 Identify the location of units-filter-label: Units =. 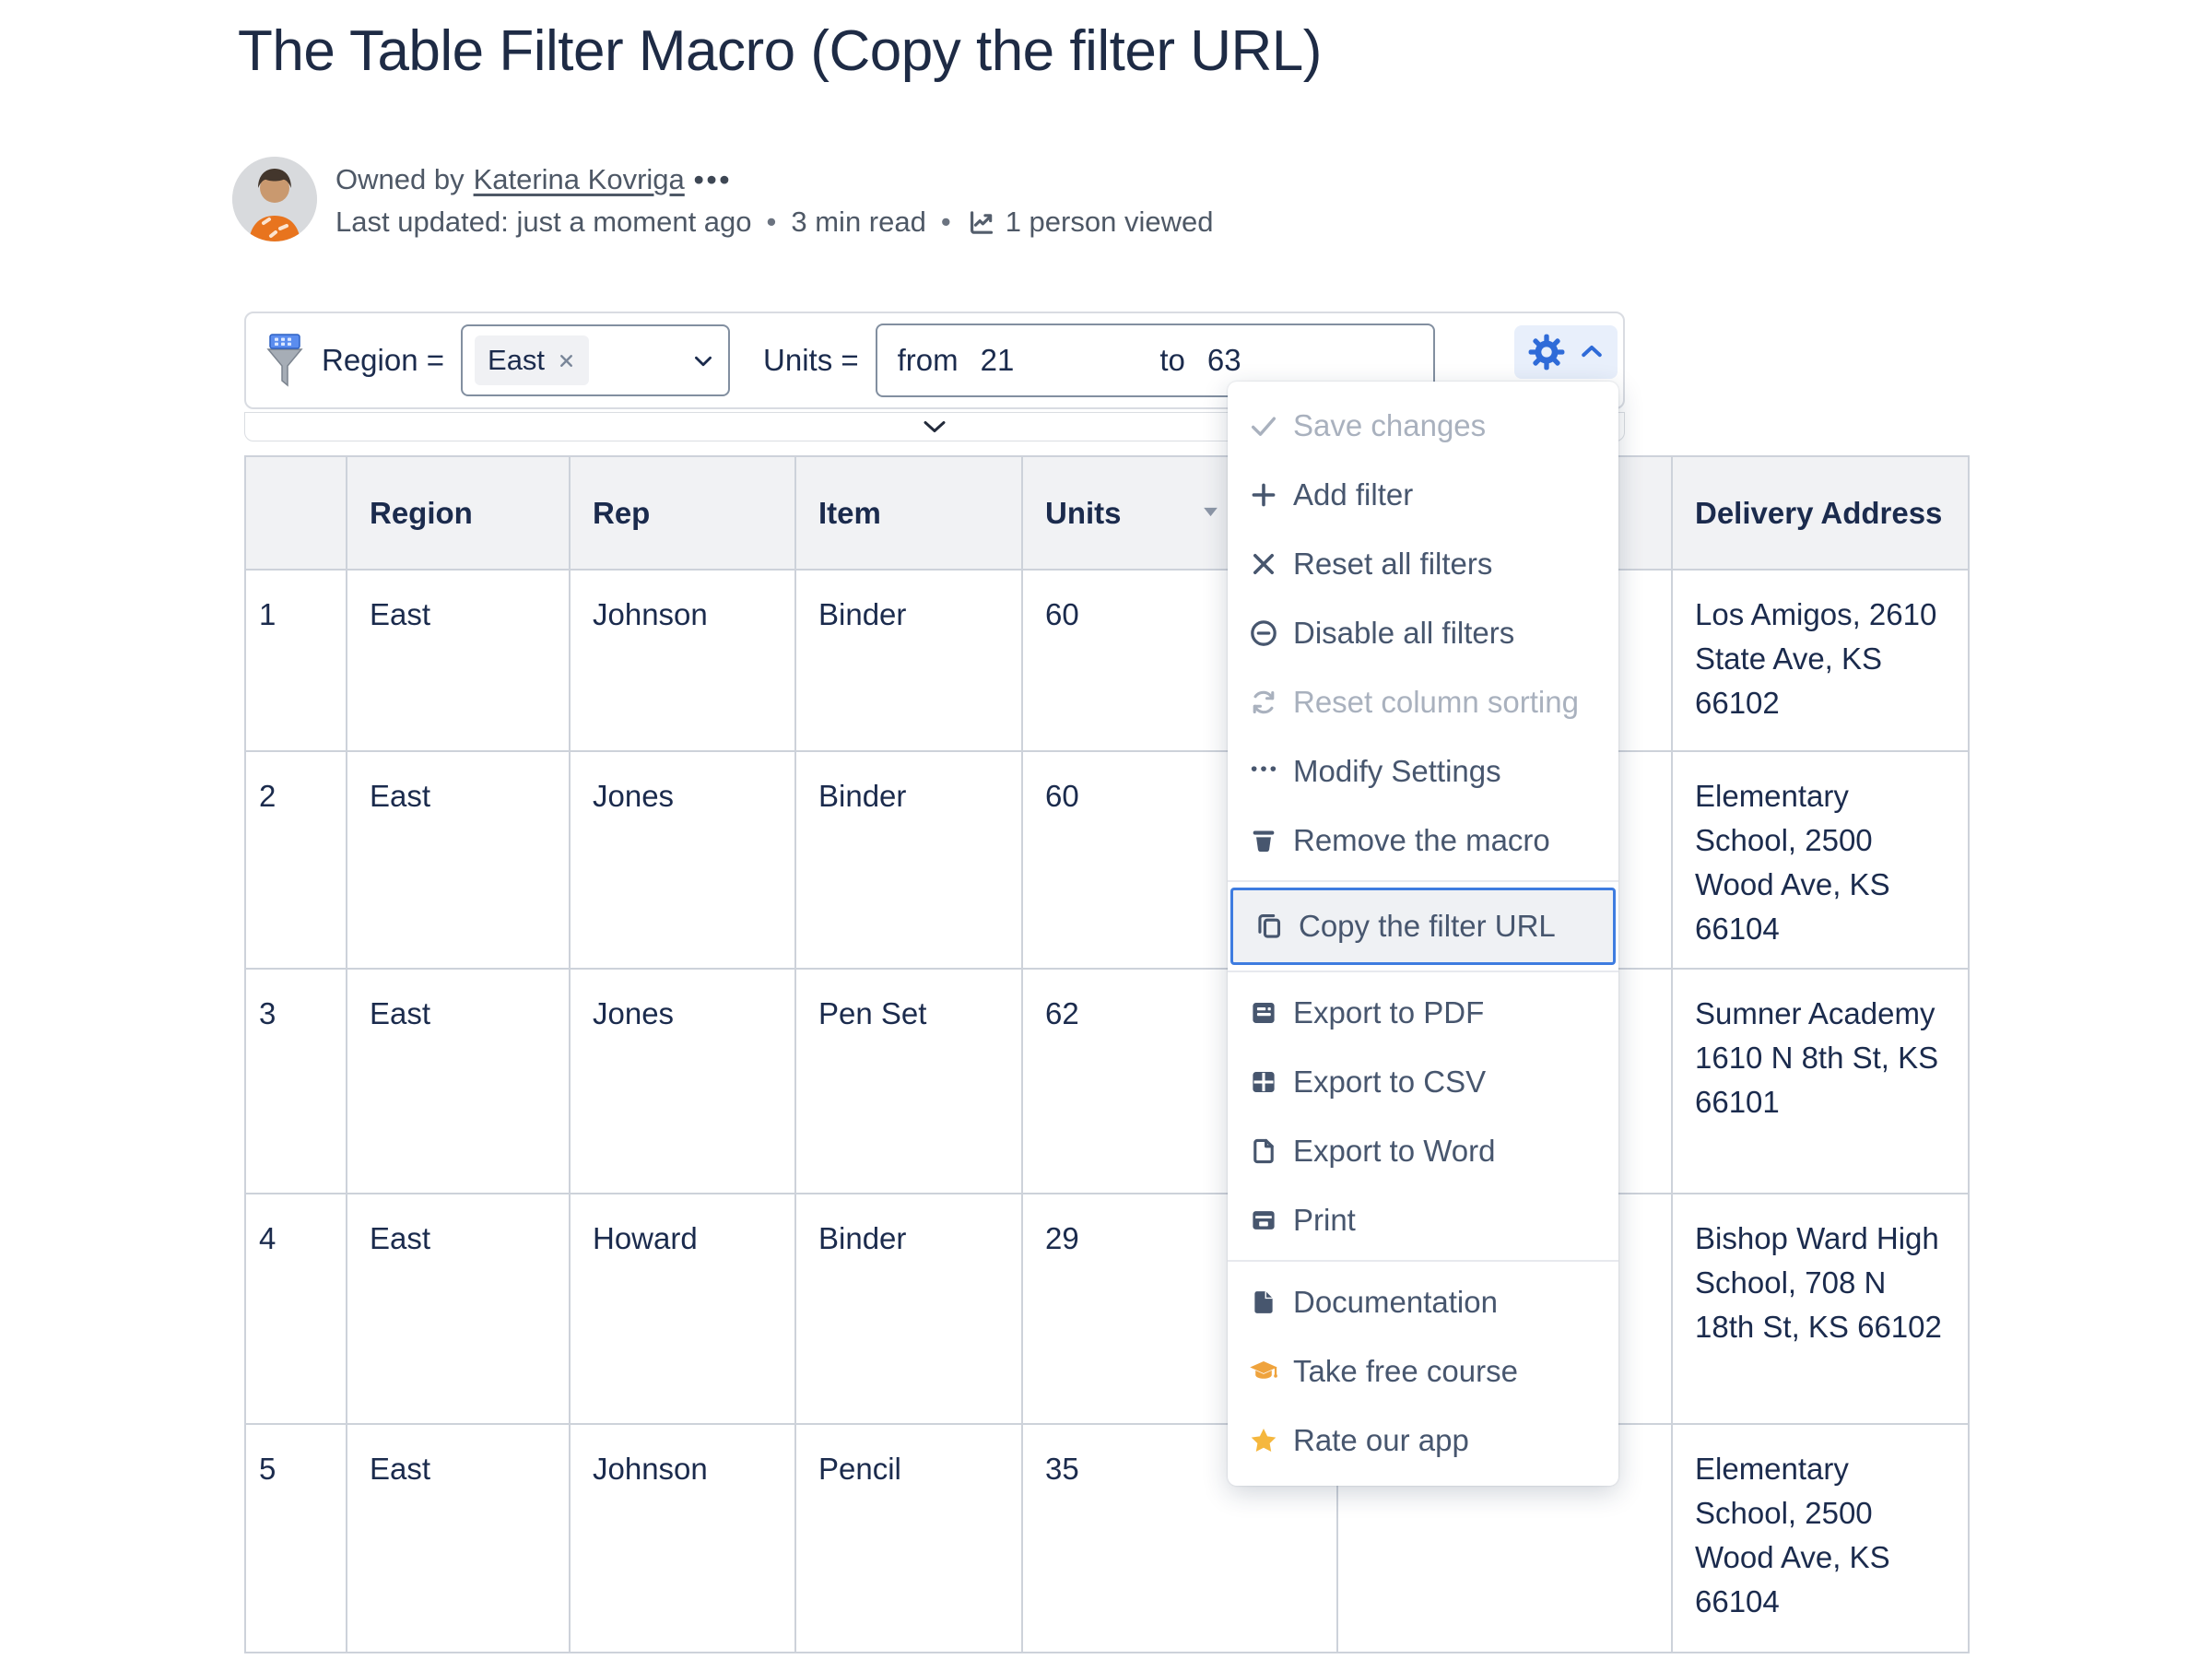
(811, 360).